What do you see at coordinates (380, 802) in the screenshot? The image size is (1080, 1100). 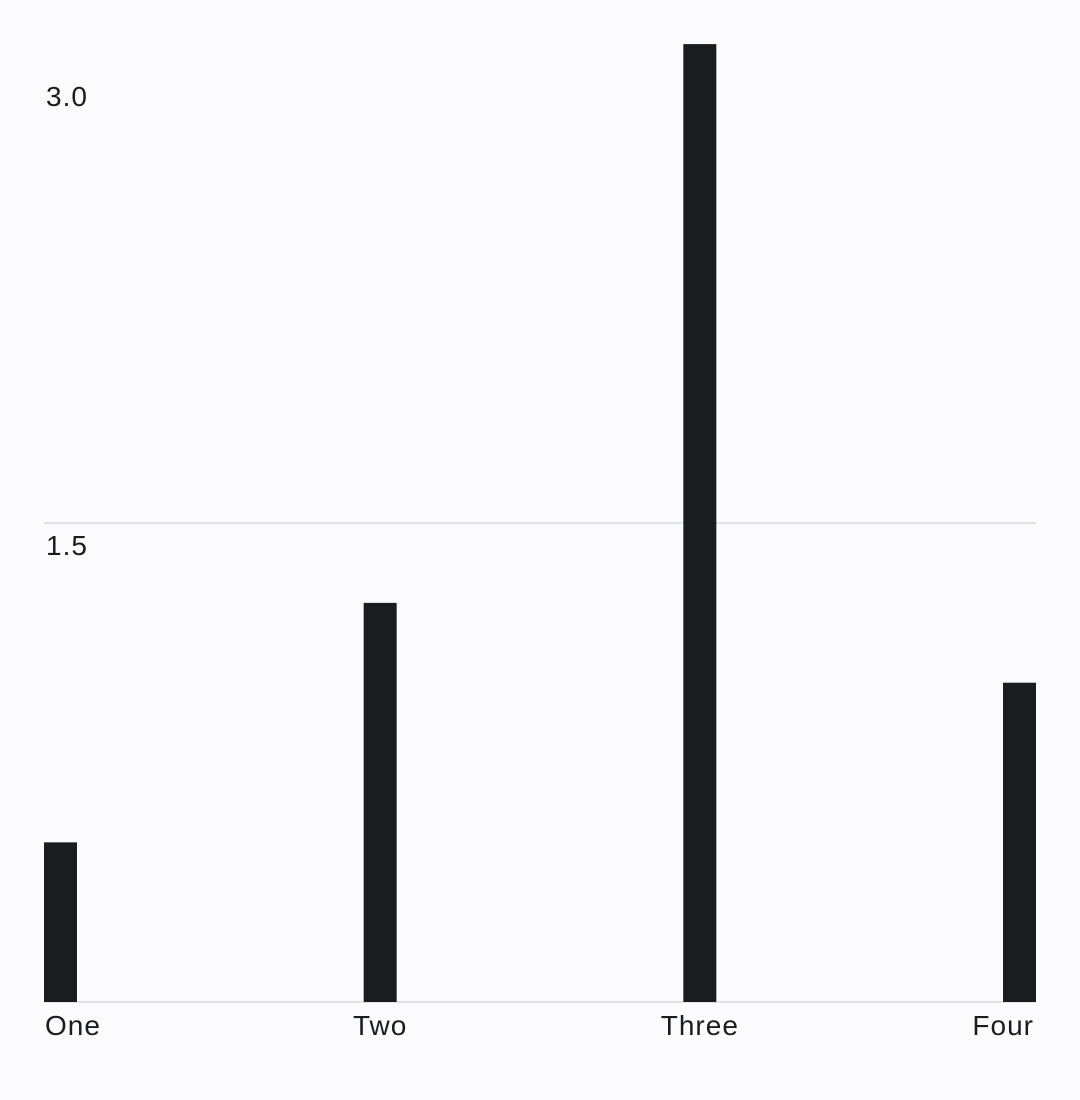 I see `bar-two` at bounding box center [380, 802].